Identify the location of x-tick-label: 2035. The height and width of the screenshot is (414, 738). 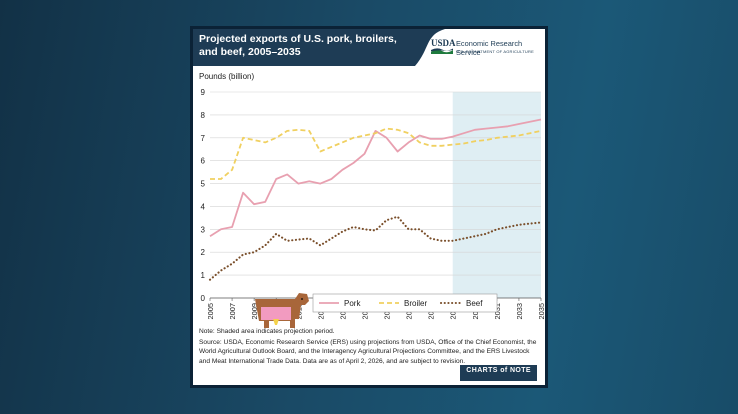
(541, 311).